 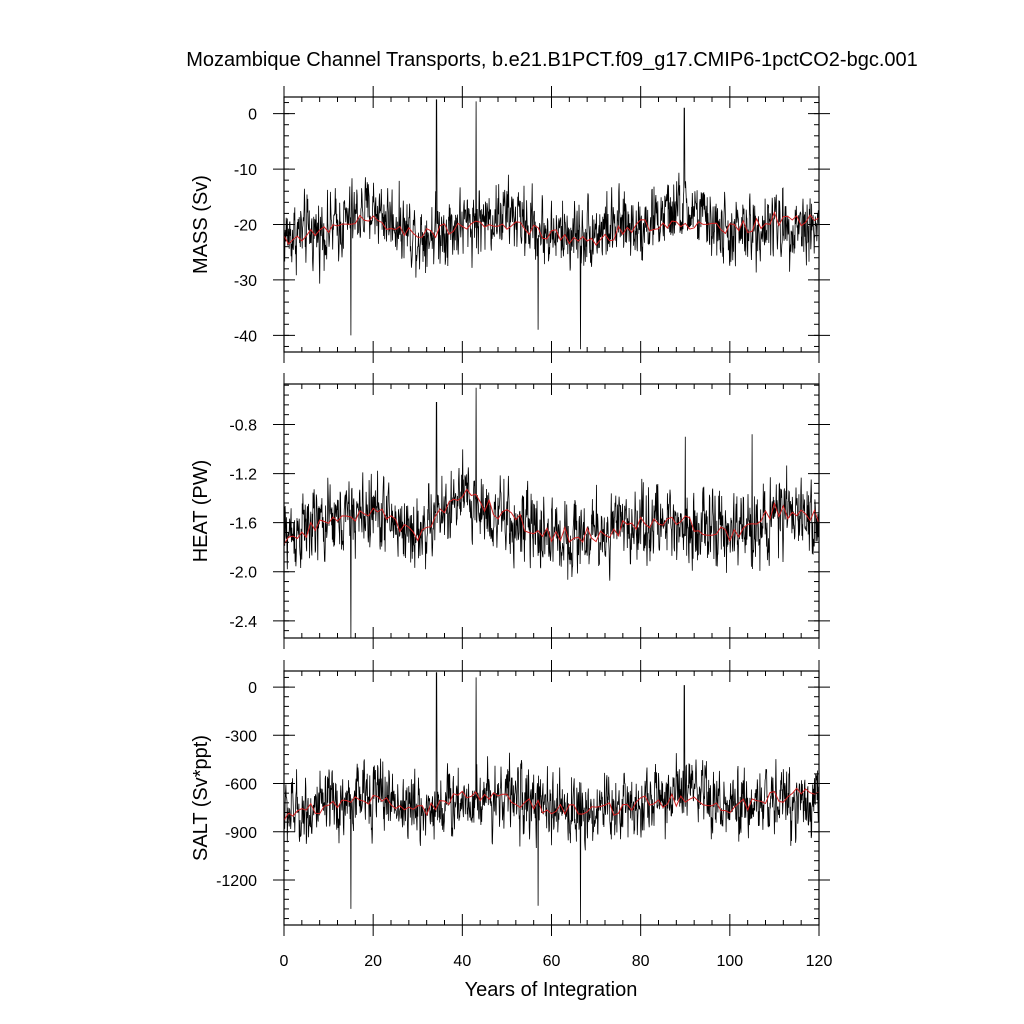 What do you see at coordinates (551, 228) in the screenshot?
I see `panel-1-annual-line` at bounding box center [551, 228].